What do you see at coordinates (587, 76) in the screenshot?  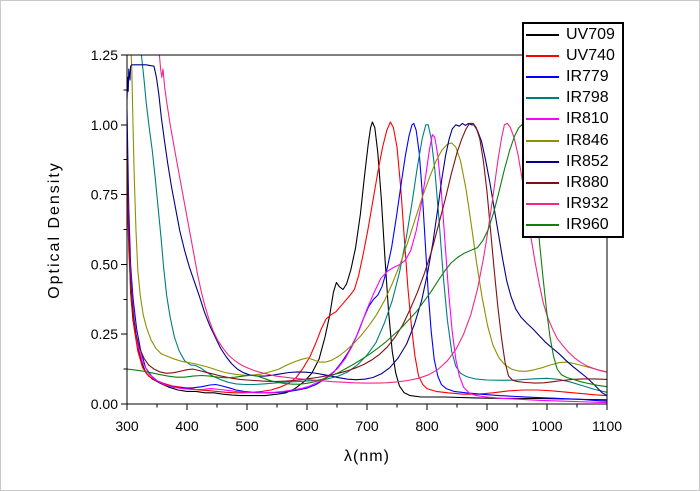 I see `legend-label: IR779` at bounding box center [587, 76].